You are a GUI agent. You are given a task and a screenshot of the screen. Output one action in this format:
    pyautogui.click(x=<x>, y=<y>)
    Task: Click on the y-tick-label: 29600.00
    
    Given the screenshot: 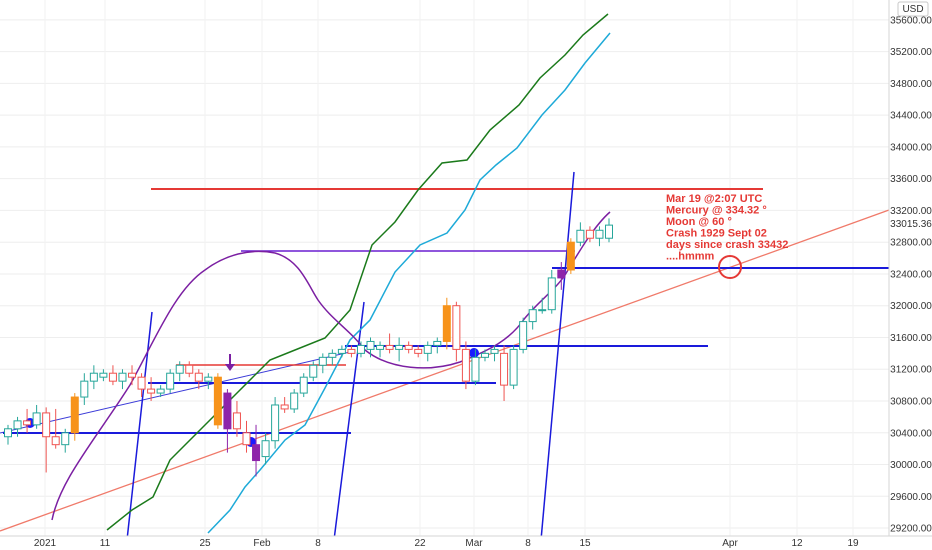 What is the action you would take?
    pyautogui.click(x=911, y=497)
    